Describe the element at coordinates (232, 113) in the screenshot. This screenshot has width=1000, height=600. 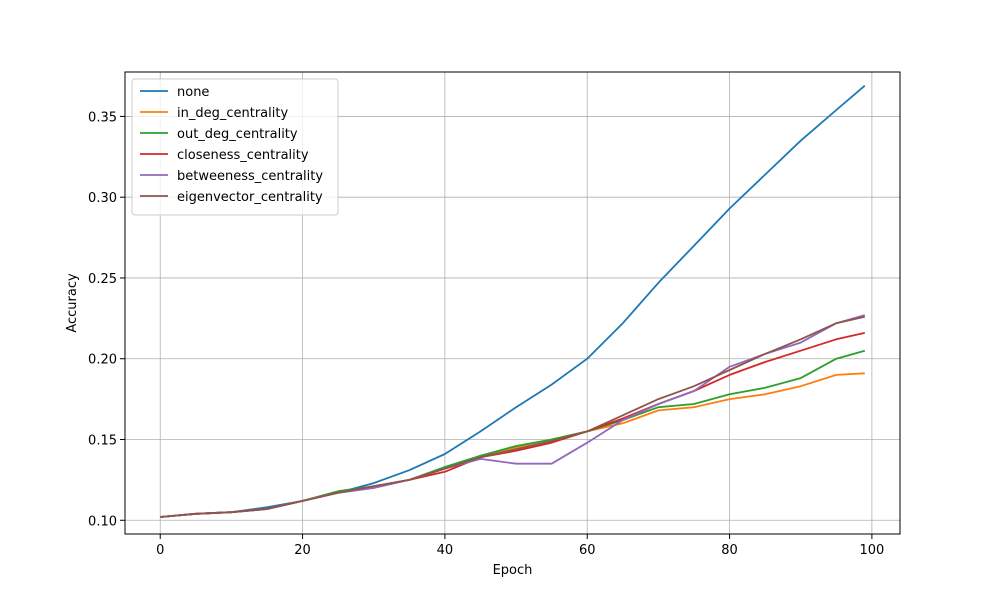
I see `legend-entry: in_deg_centrality` at that location.